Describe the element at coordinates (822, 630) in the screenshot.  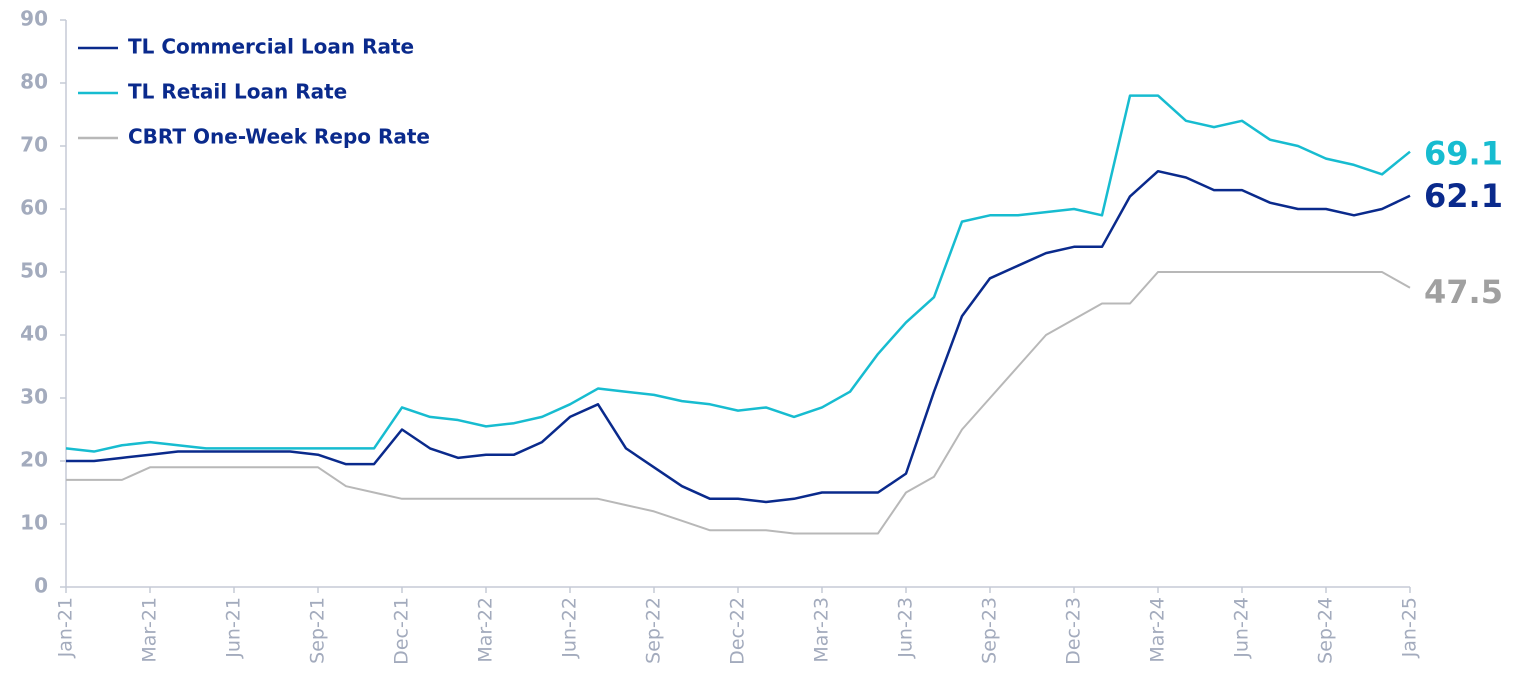
I see `x-tick-label: Mar-23` at that location.